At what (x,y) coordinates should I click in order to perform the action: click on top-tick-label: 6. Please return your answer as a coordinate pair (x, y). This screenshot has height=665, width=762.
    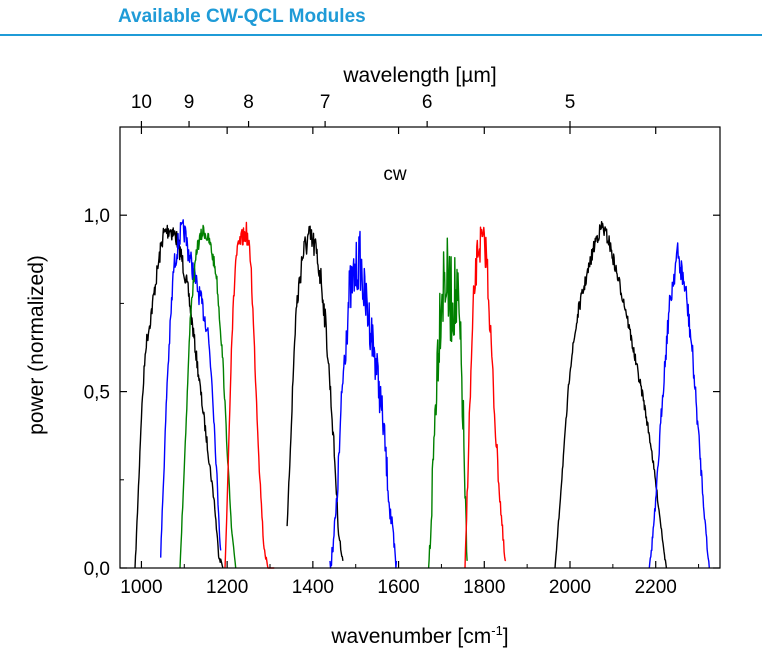
    Looking at the image, I should click on (427, 102).